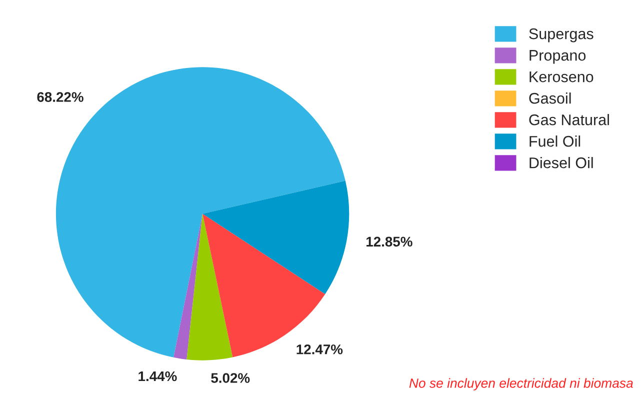 Image resolution: width=643 pixels, height=411 pixels. What do you see at coordinates (521, 384) in the screenshot?
I see `text: No se incluyen electricidad ni biomasa` at bounding box center [521, 384].